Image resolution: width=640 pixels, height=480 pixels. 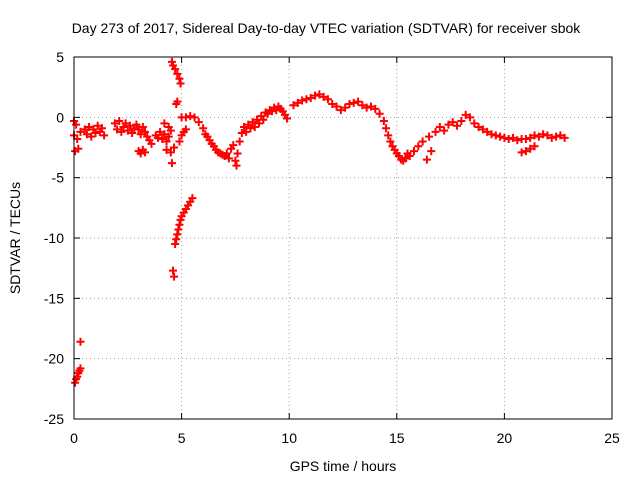 What do you see at coordinates (74, 438) in the screenshot?
I see `x-tick-label: 0` at bounding box center [74, 438].